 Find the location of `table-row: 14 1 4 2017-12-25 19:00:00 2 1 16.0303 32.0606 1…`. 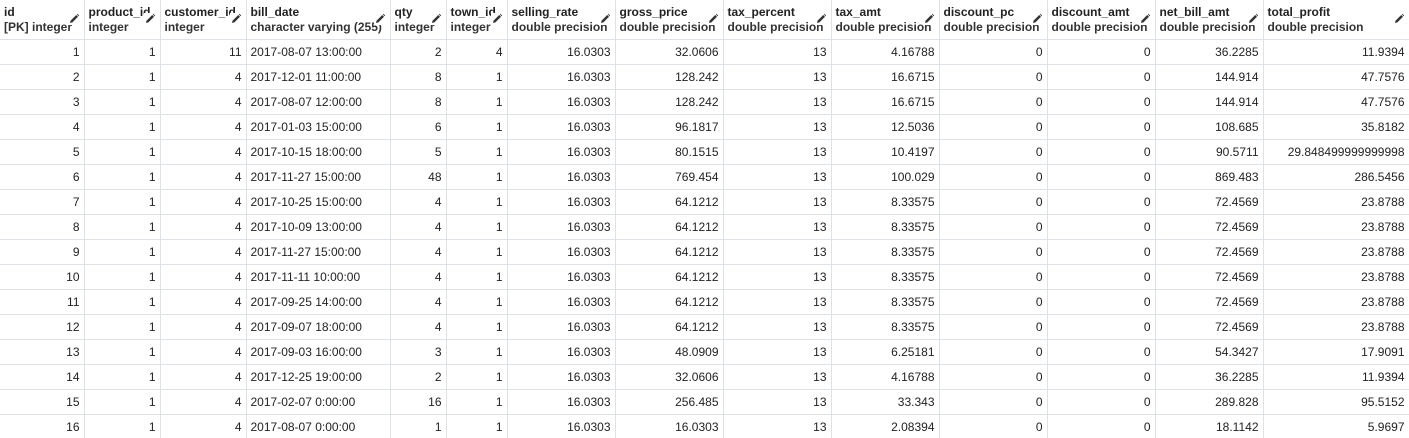

table-row: 14 1 4 2017-12-25 19:00:00 2 1 16.0303 32.0606 1… is located at coordinates (704, 377).